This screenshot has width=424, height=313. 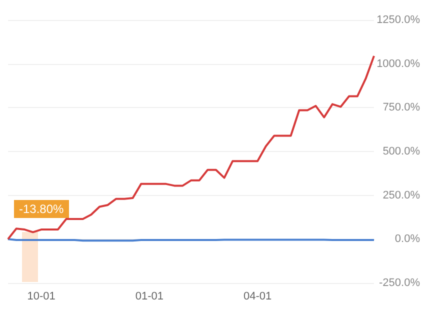 I want to click on y-tick-label: 1000.0%, so click(x=398, y=64).